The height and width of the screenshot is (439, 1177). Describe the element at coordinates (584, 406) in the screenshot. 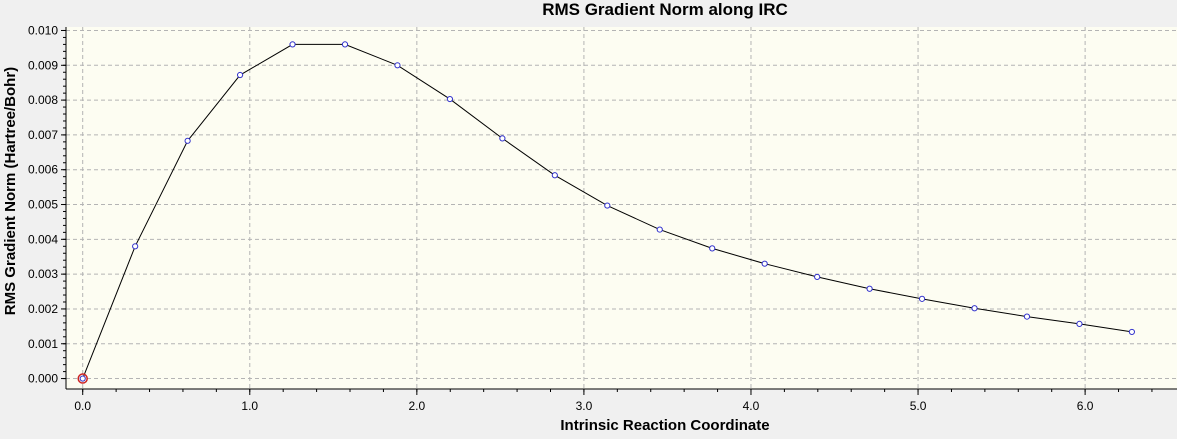

I see `x-tick-label: 3.0` at that location.